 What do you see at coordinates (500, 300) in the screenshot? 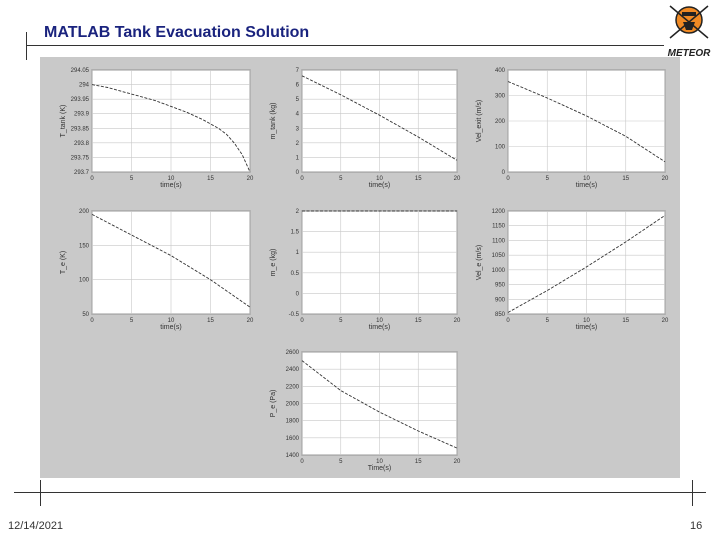
I see `y-tick-label: 900` at bounding box center [500, 300].